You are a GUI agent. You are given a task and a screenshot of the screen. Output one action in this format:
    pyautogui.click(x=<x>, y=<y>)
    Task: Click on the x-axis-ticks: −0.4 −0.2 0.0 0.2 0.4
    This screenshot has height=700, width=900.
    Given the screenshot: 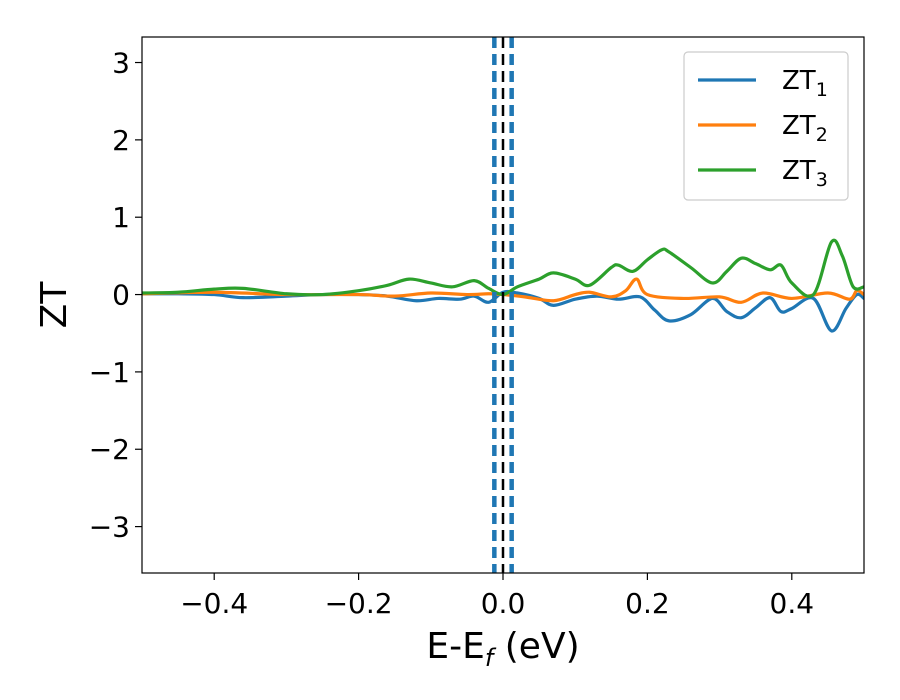 What is the action you would take?
    pyautogui.click(x=497, y=596)
    